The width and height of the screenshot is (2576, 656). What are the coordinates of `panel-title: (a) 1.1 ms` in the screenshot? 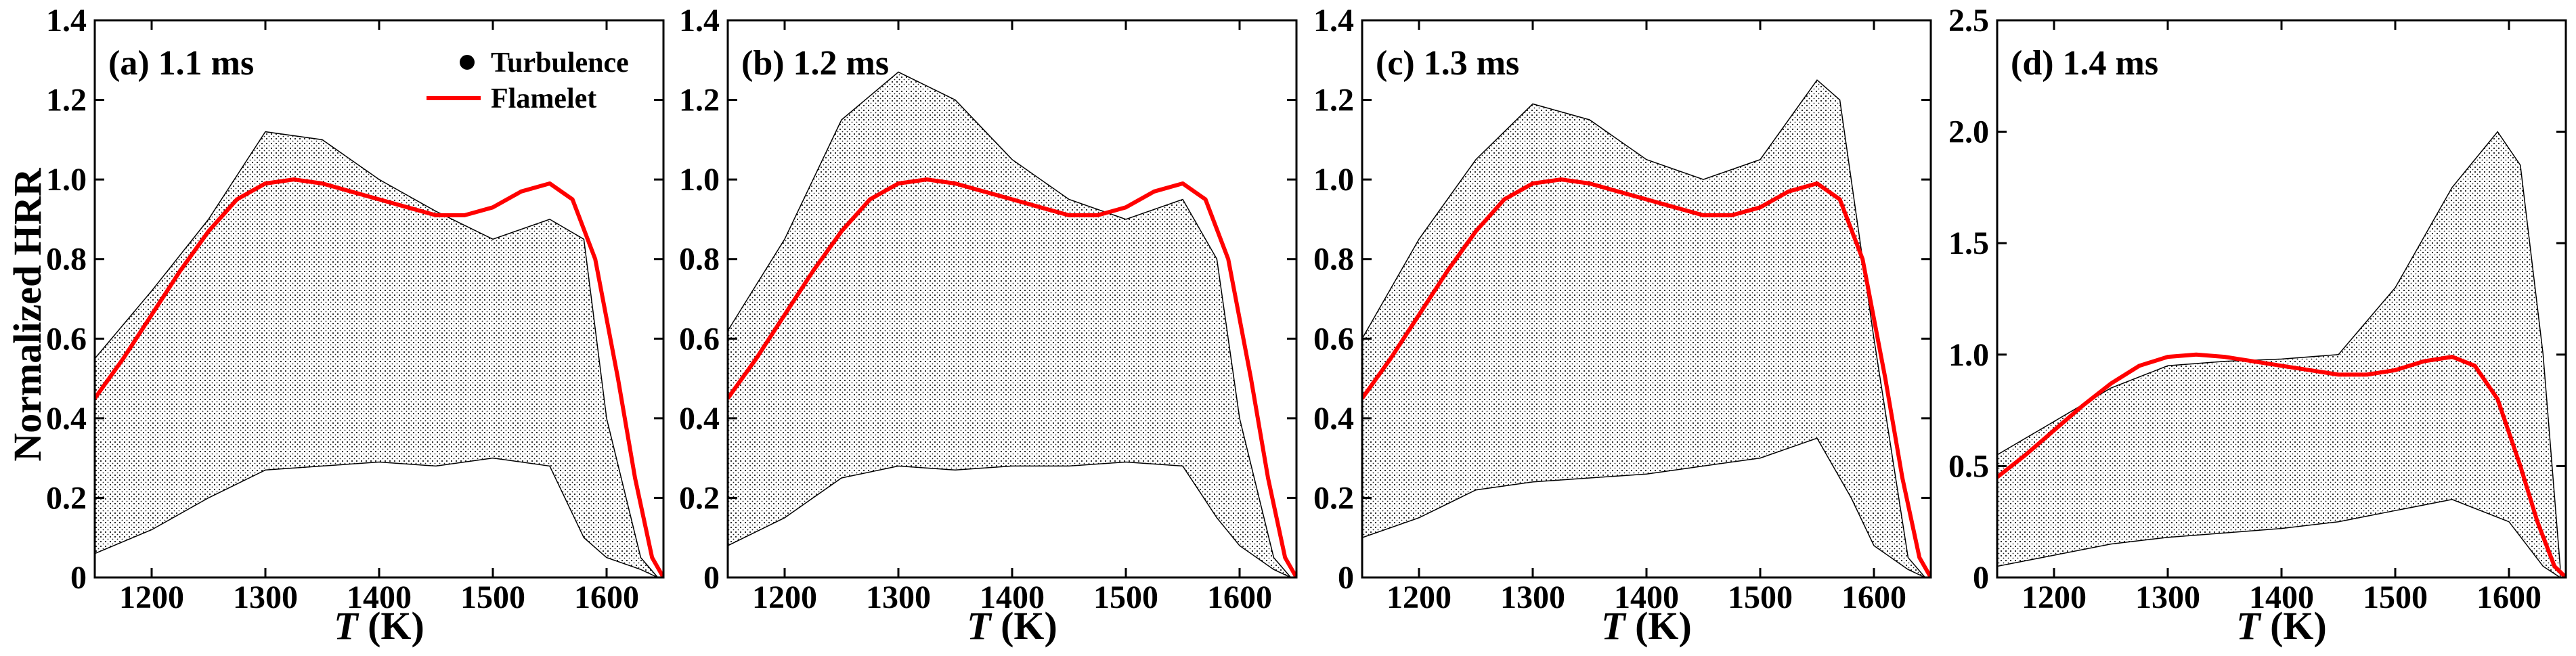 It's located at (181, 63).